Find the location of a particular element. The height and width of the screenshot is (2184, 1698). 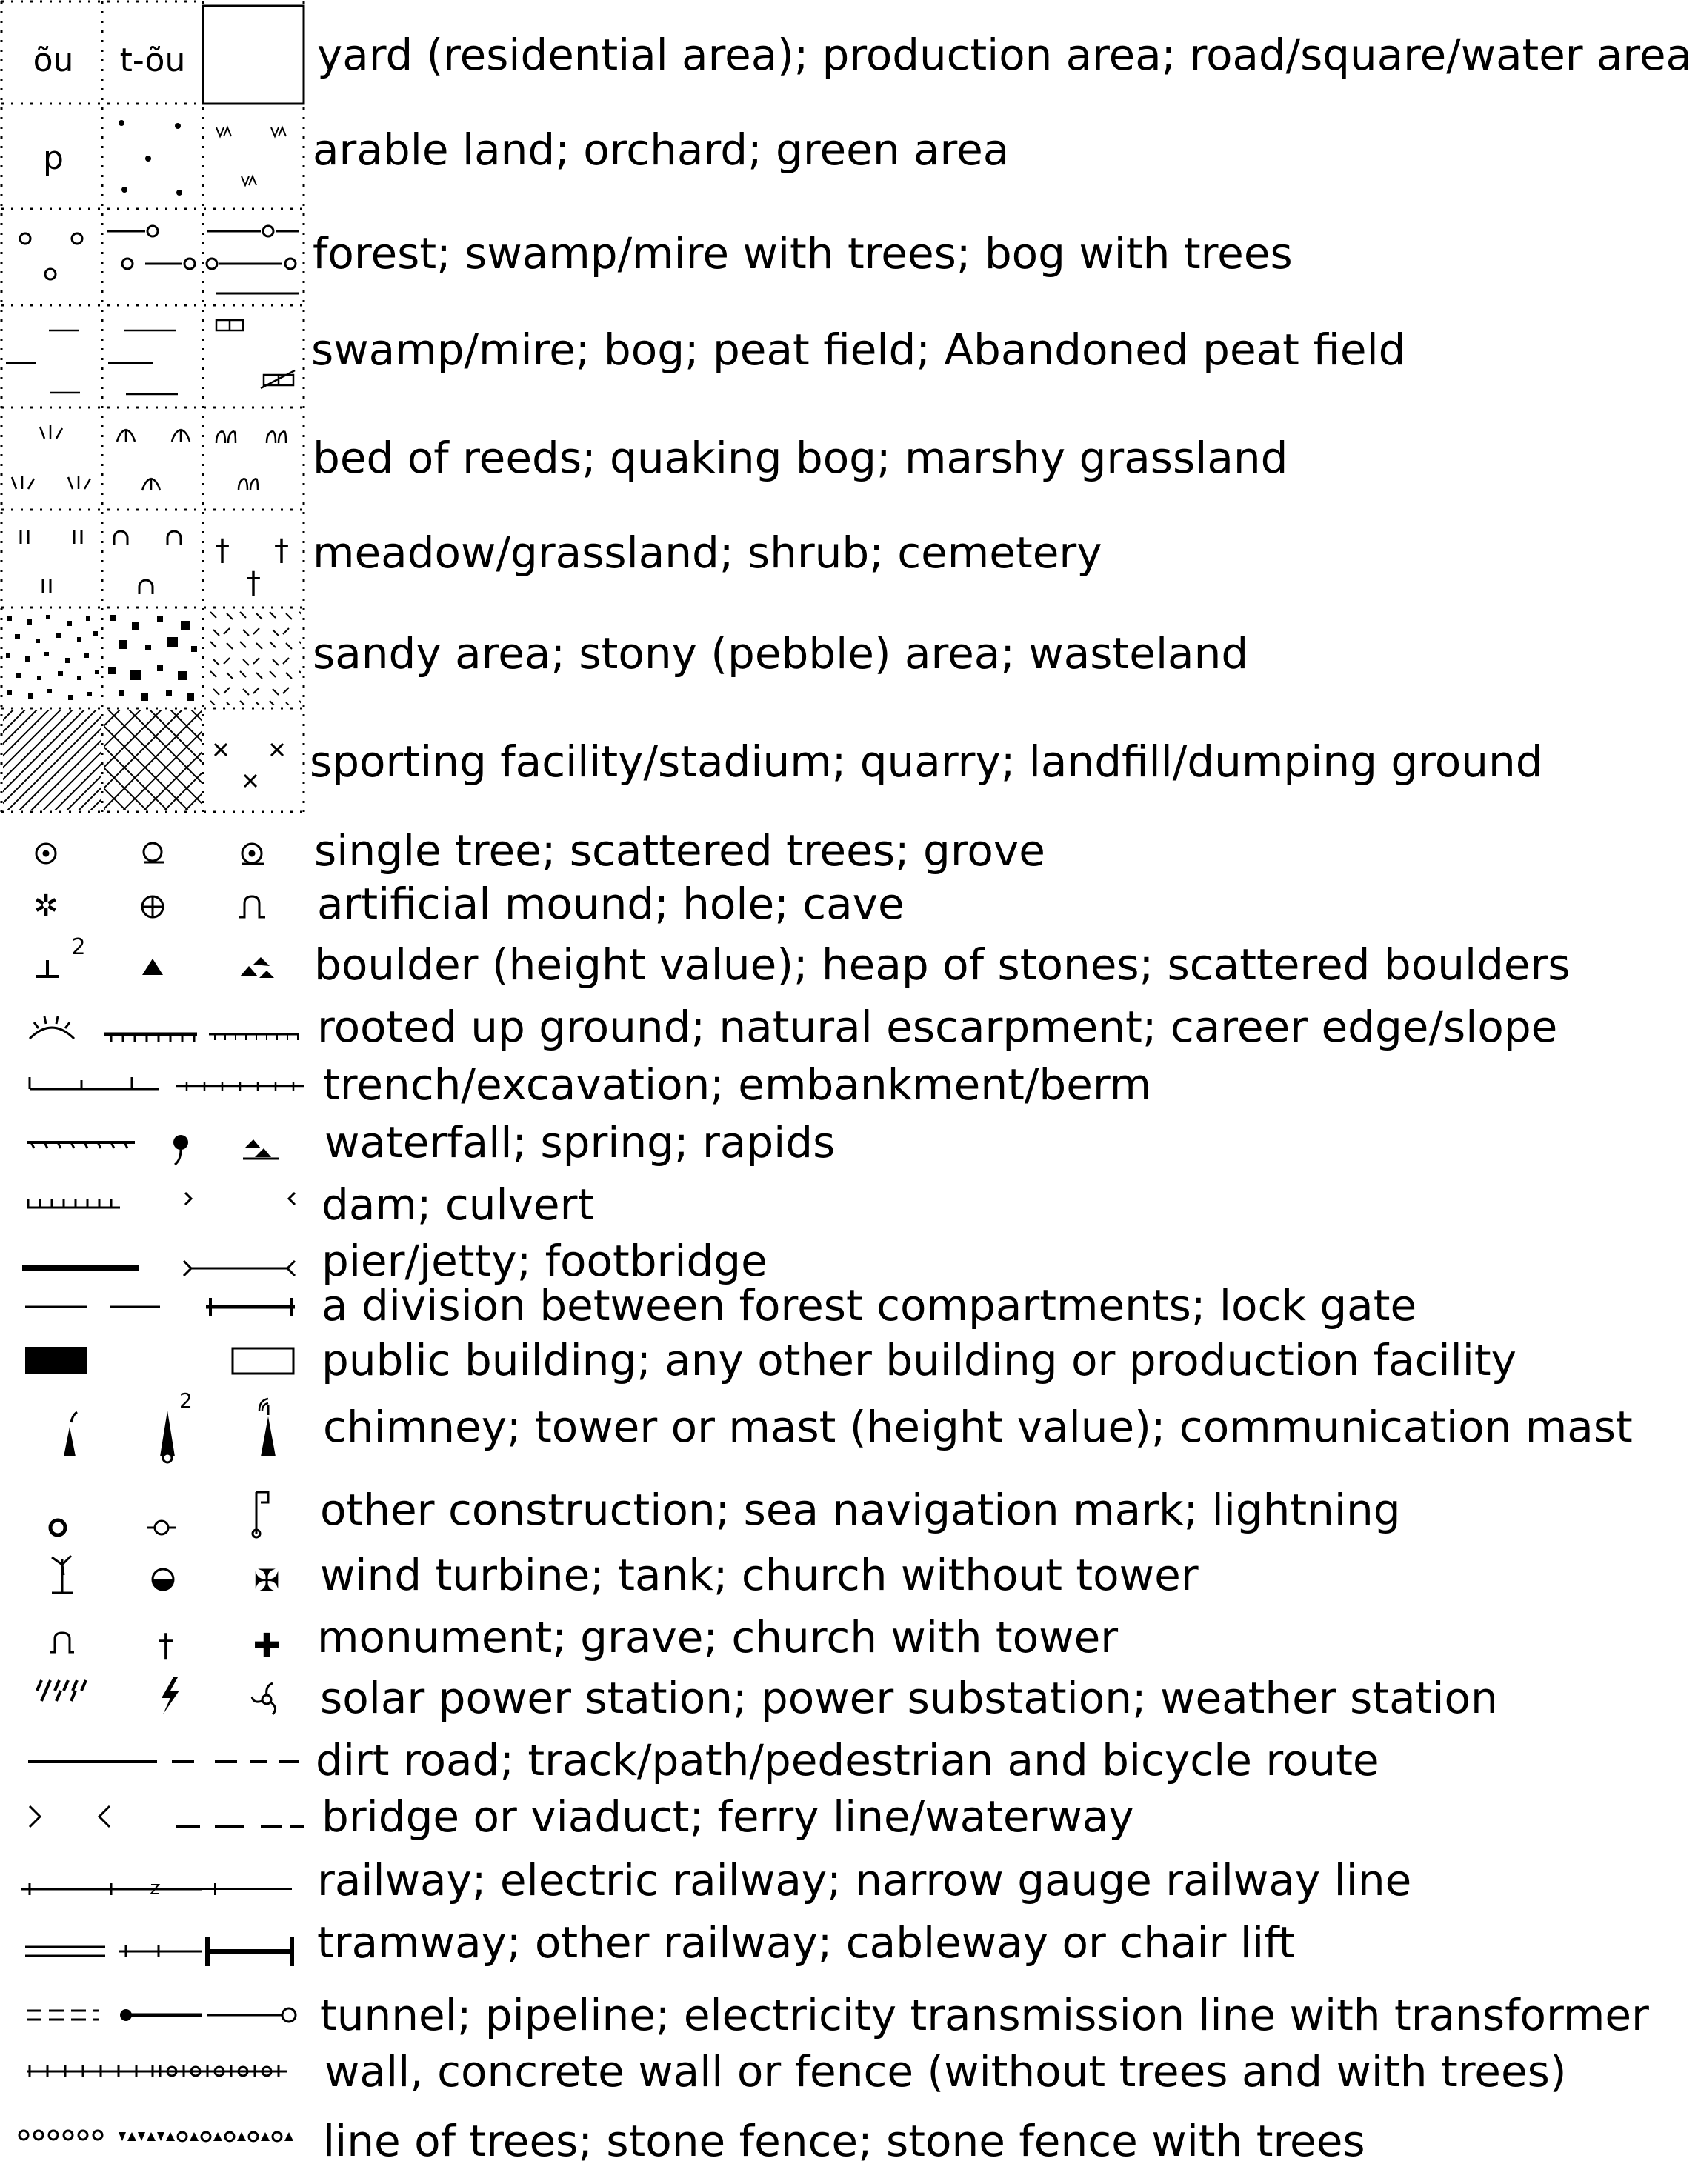

stadium-swatch is located at coordinates (52, 760).